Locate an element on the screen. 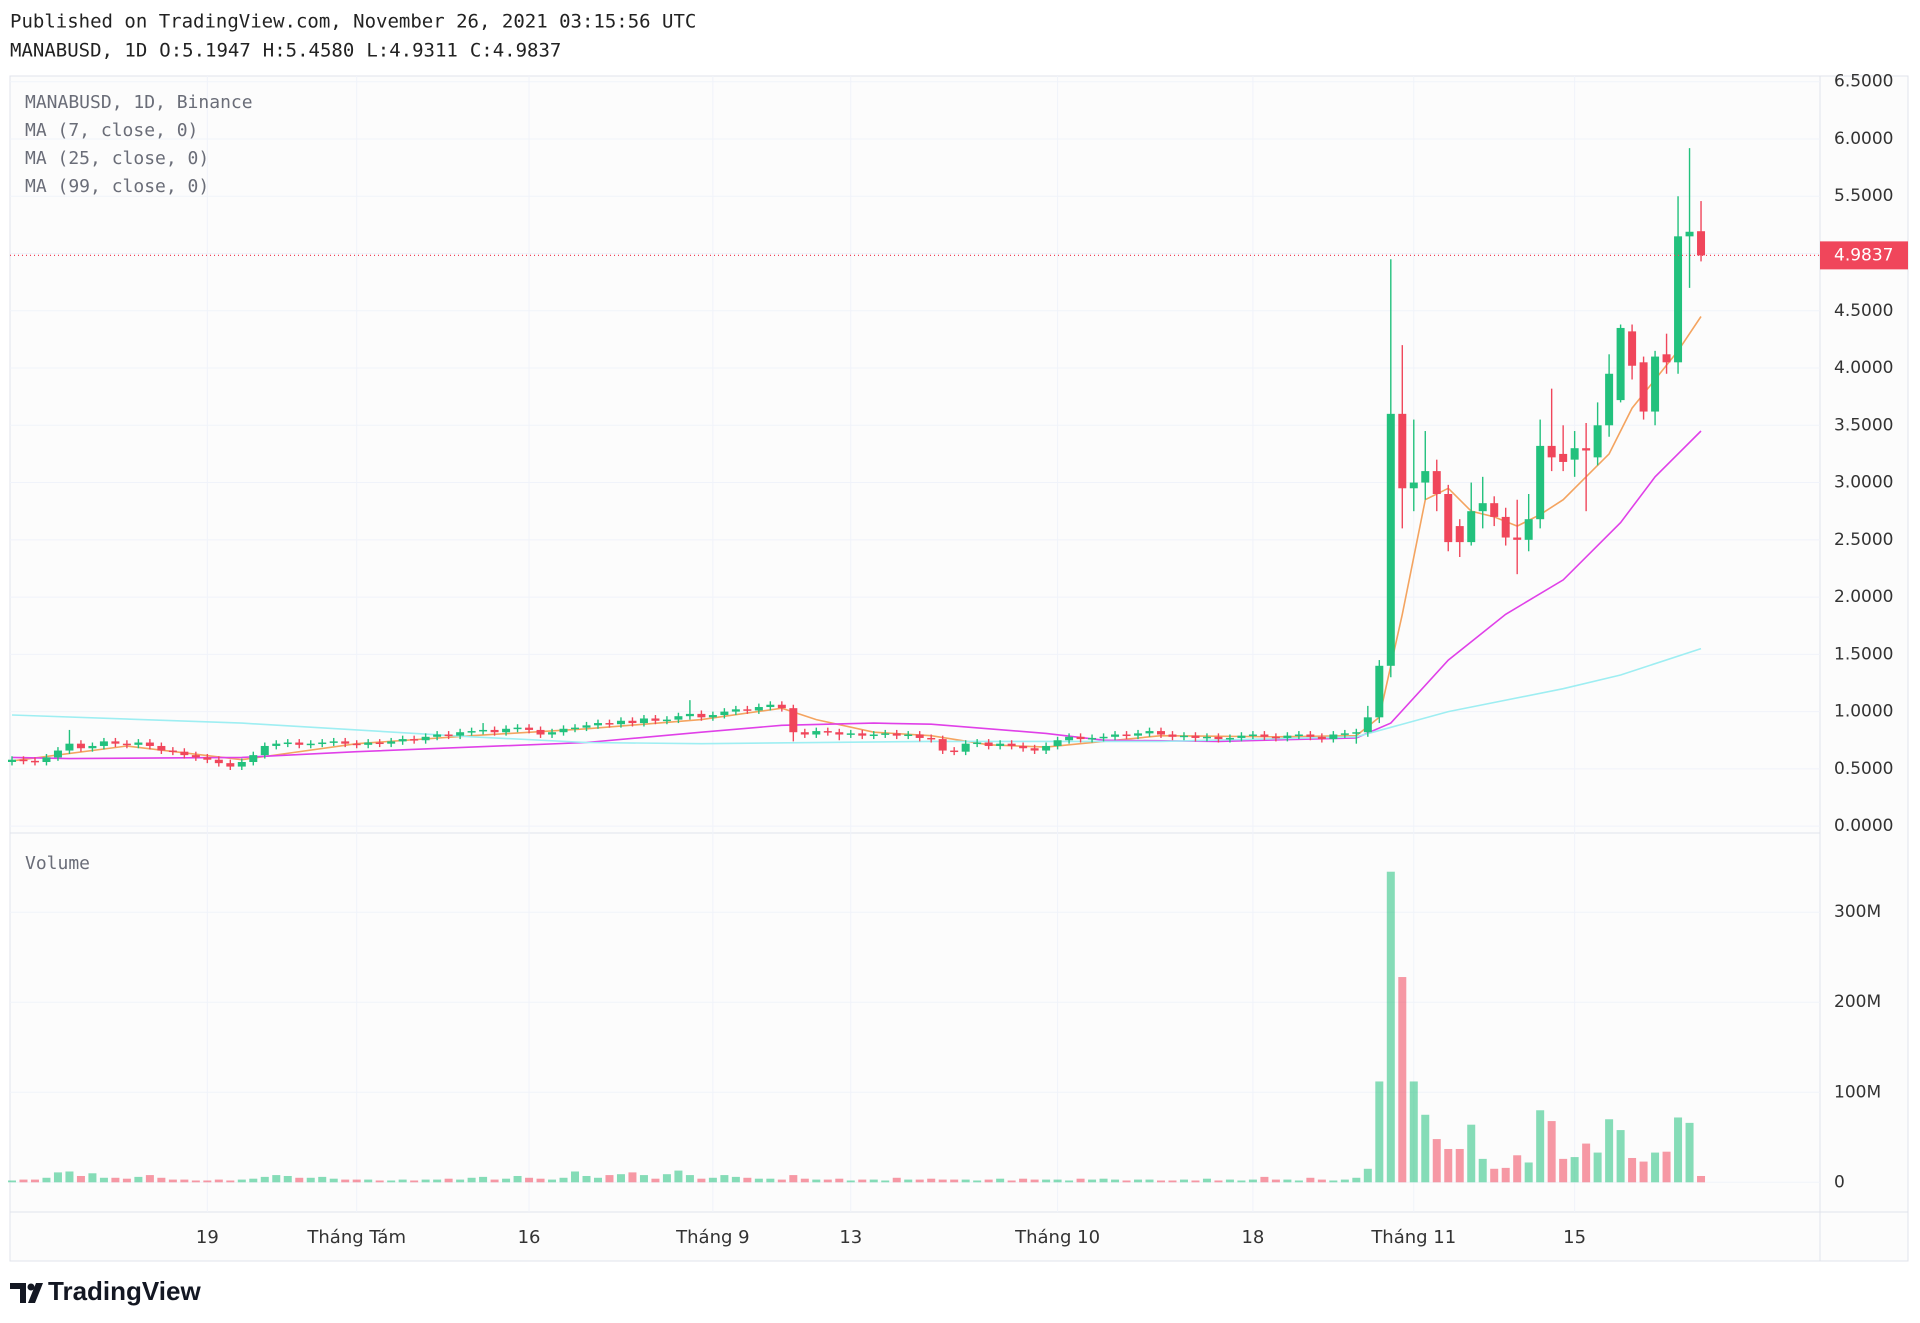 Image resolution: width=1920 pixels, height=1323 pixels. y-tick-label: 6.5000 is located at coordinates (1863, 82).